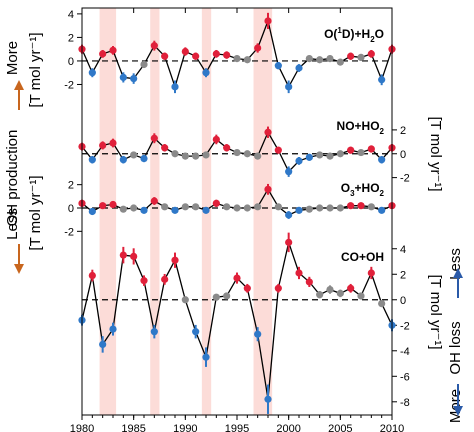 The height and width of the screenshot is (432, 474). What do you see at coordinates (362, 257) in the screenshot?
I see `panel-label-co-oh: CO+OH` at bounding box center [362, 257].